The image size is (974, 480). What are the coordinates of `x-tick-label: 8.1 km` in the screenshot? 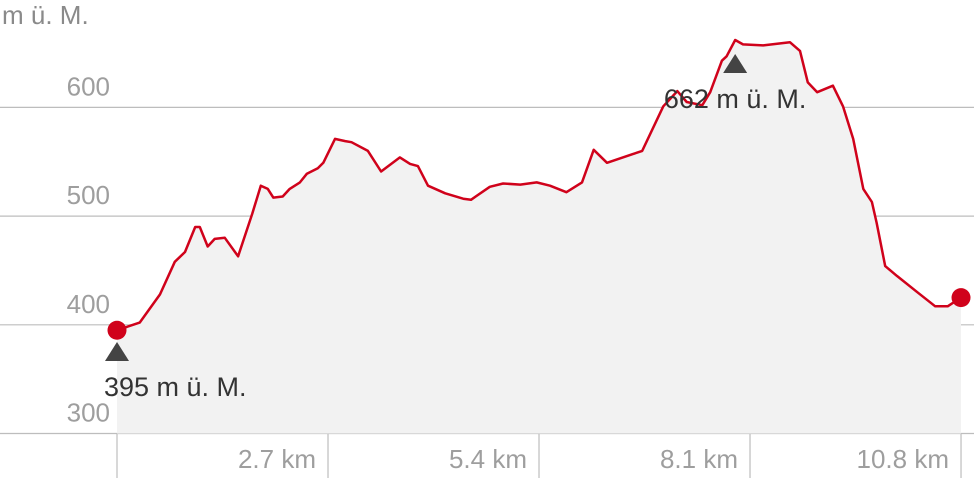 It's located at (699, 459).